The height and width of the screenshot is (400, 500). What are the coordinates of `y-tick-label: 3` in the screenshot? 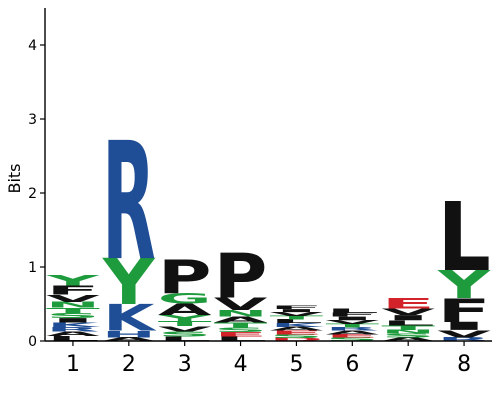 It's located at (32, 120).